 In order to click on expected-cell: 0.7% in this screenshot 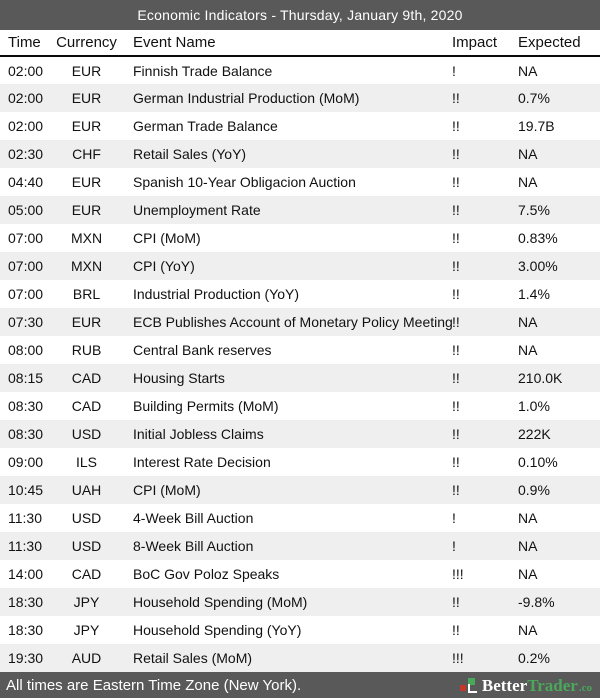, I will do `click(534, 98)`.